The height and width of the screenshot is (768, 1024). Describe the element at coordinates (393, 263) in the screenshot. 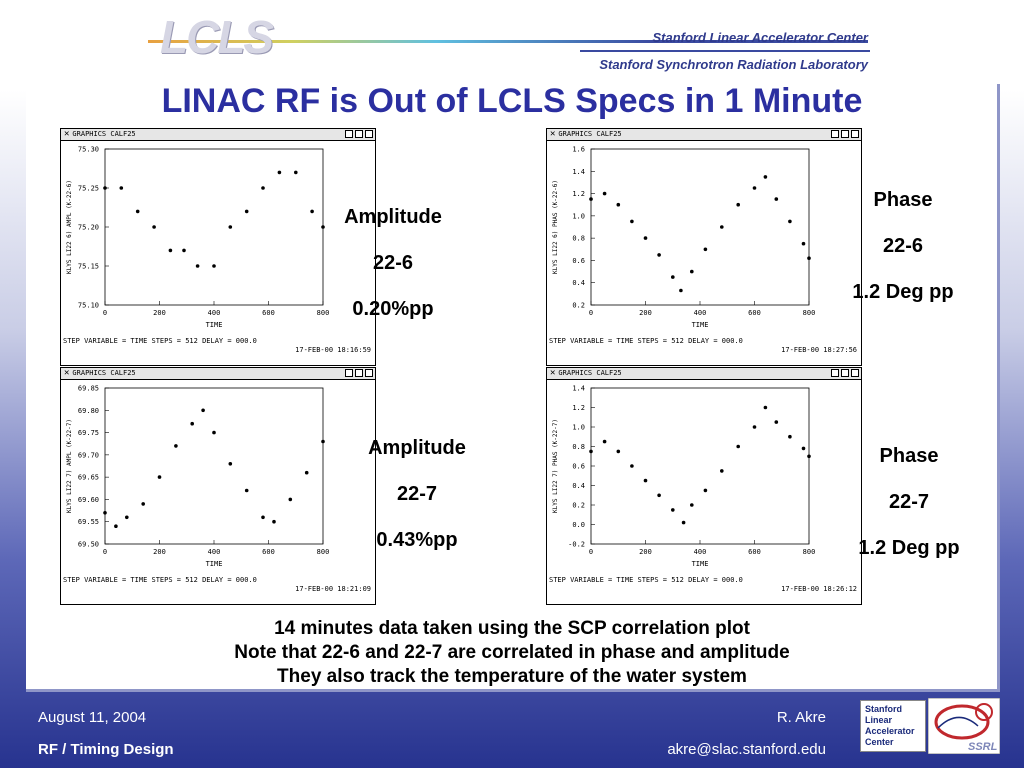

I see `label-amplitude-22-6: Amplitude 22-6 0.20%pp` at that location.